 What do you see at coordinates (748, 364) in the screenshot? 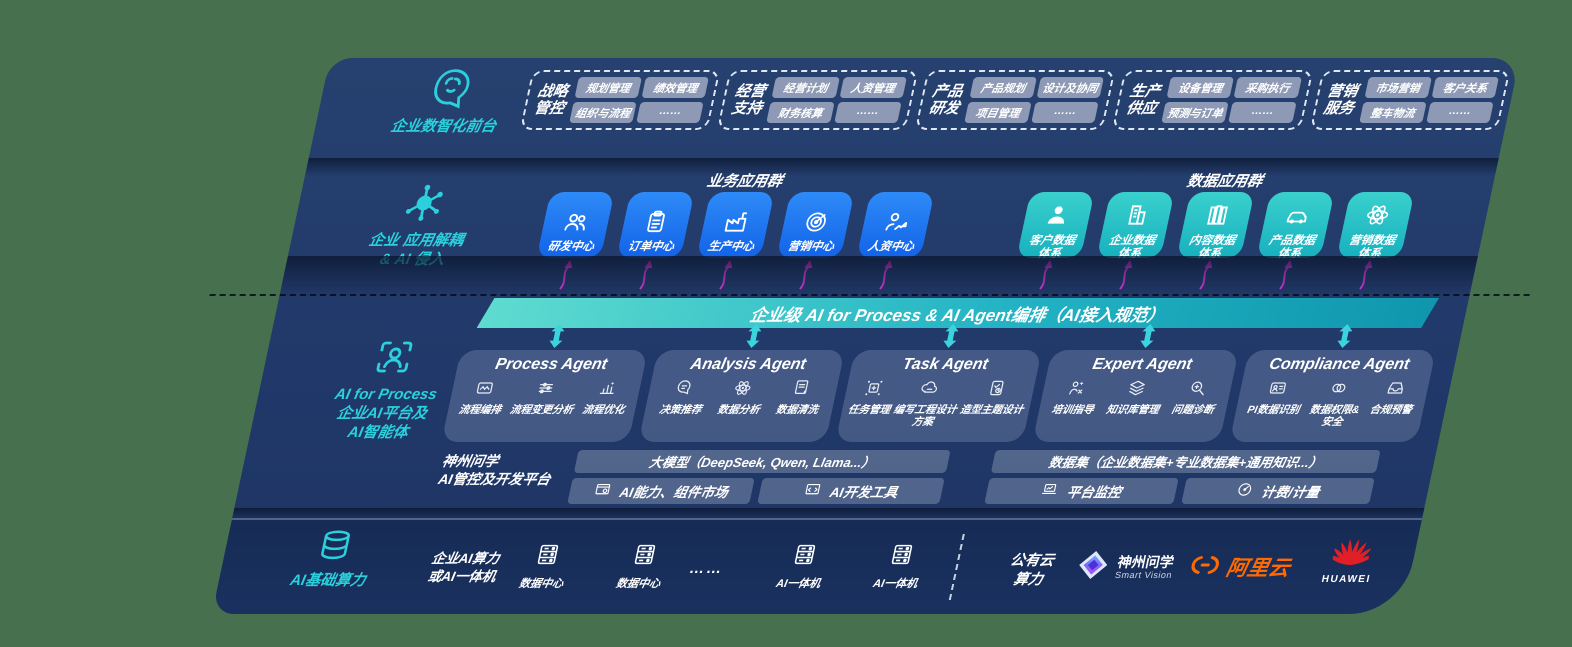
I see `card-title: Analysis Agent` at bounding box center [748, 364].